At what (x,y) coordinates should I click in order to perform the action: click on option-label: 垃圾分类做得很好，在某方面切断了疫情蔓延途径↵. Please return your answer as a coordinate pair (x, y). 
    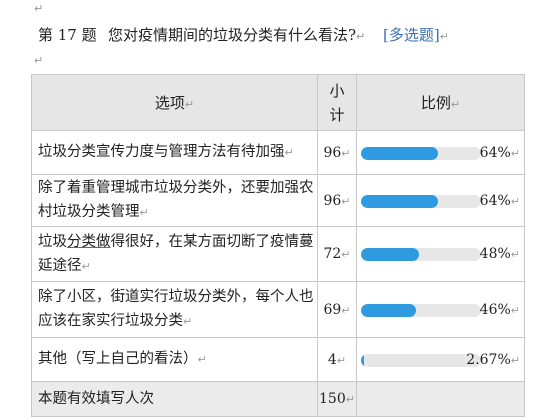
    Looking at the image, I should click on (174, 254).